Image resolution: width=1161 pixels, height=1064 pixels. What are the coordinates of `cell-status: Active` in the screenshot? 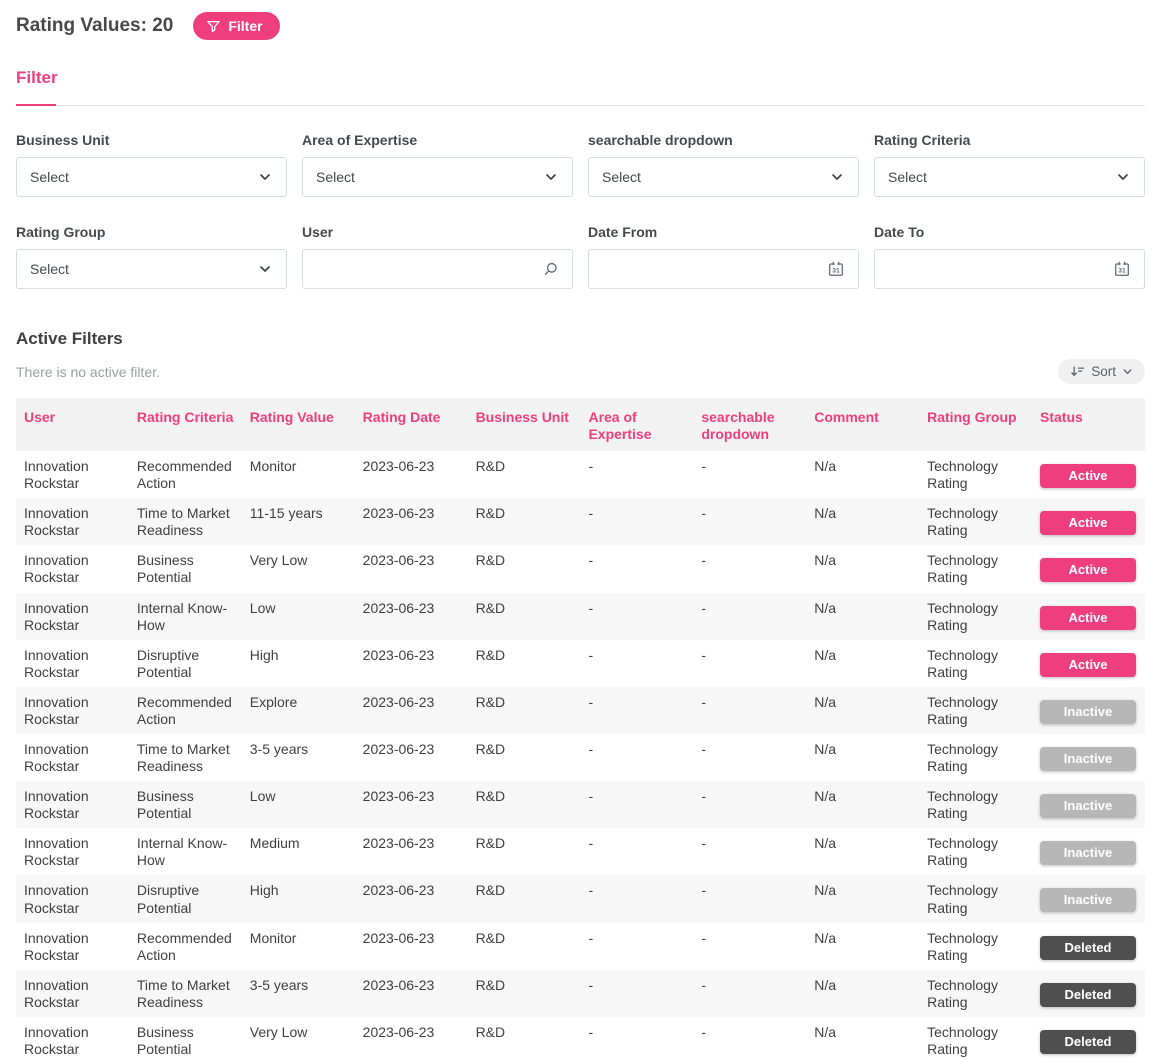 It's located at (1088, 663).